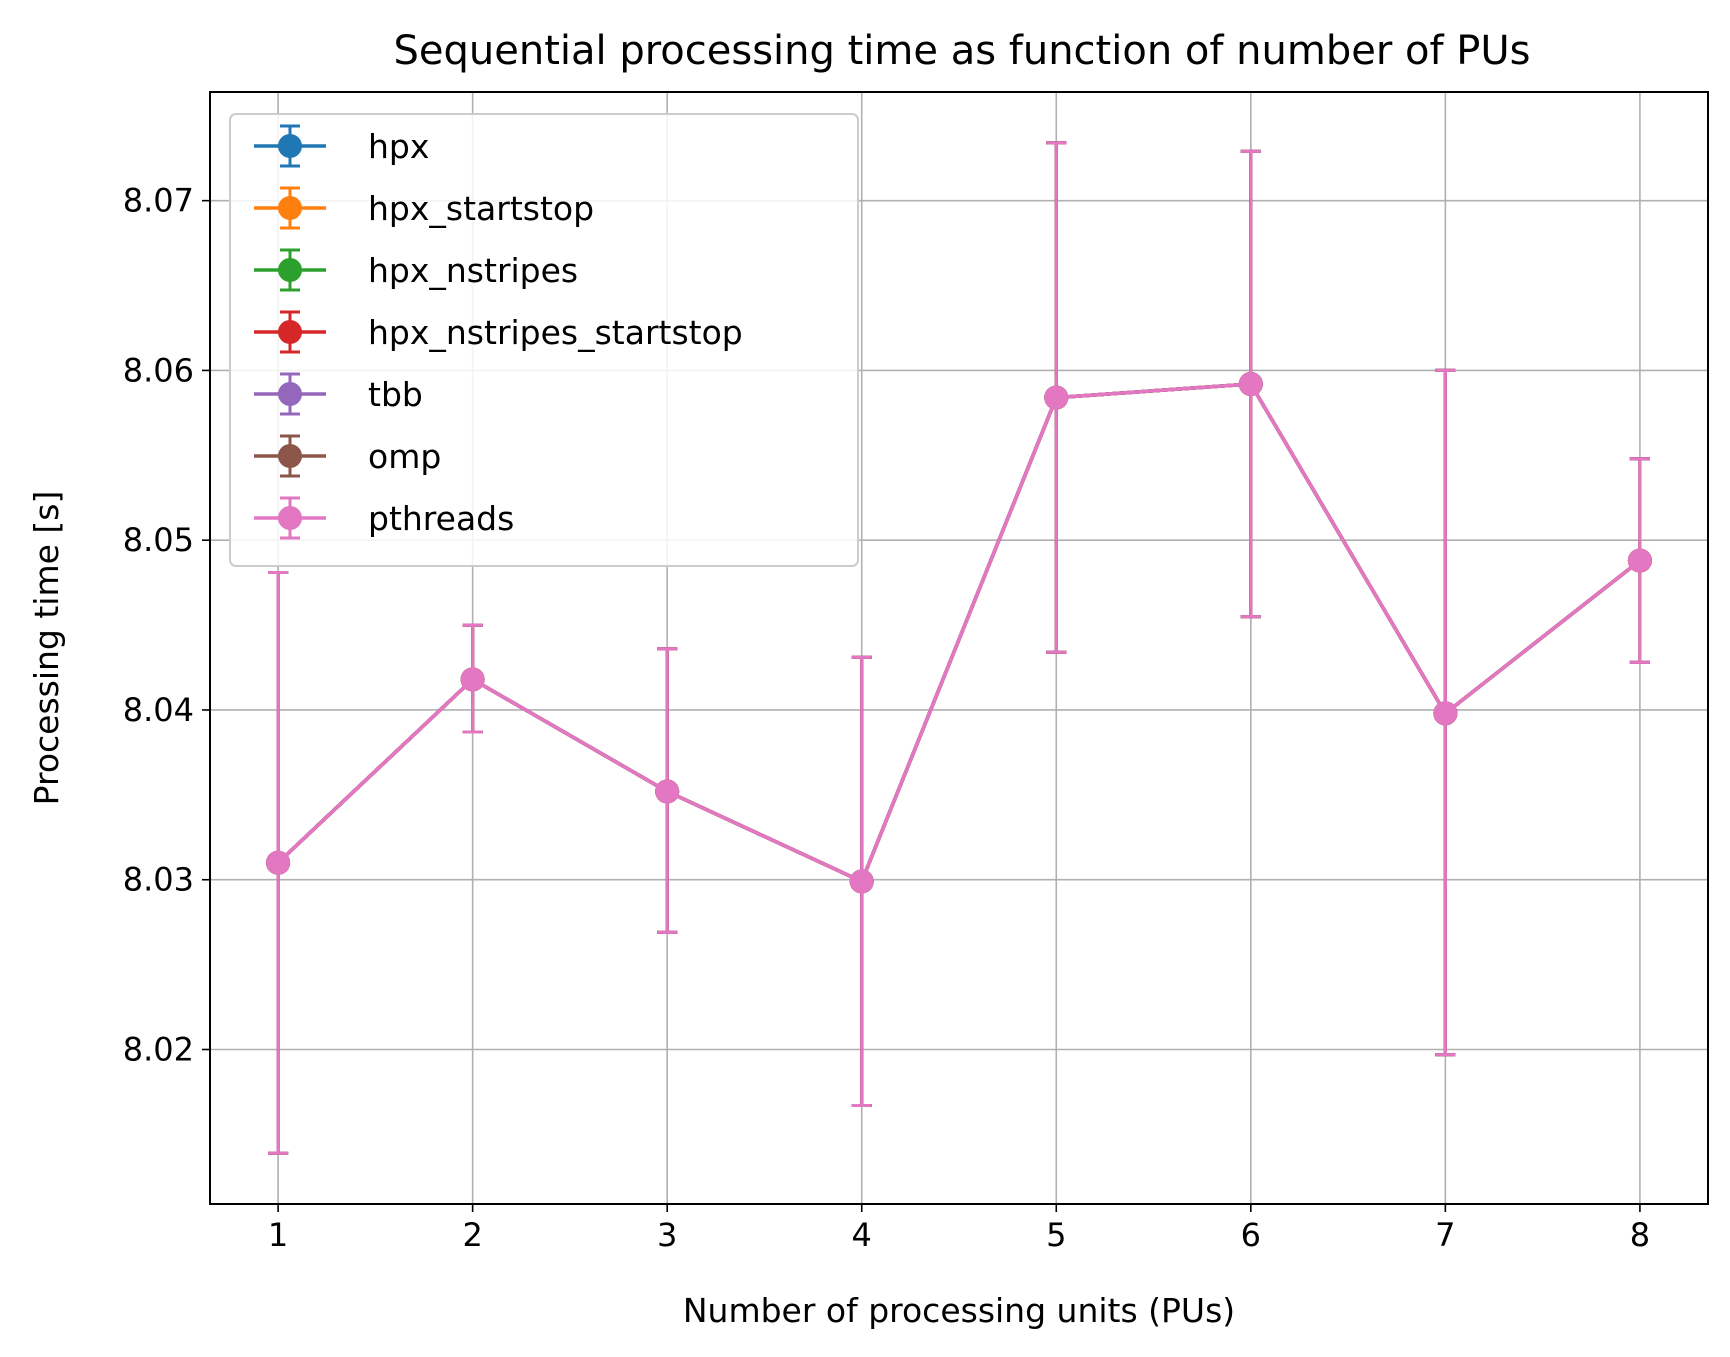  I want to click on y-tick-label: 8.05, so click(158, 540).